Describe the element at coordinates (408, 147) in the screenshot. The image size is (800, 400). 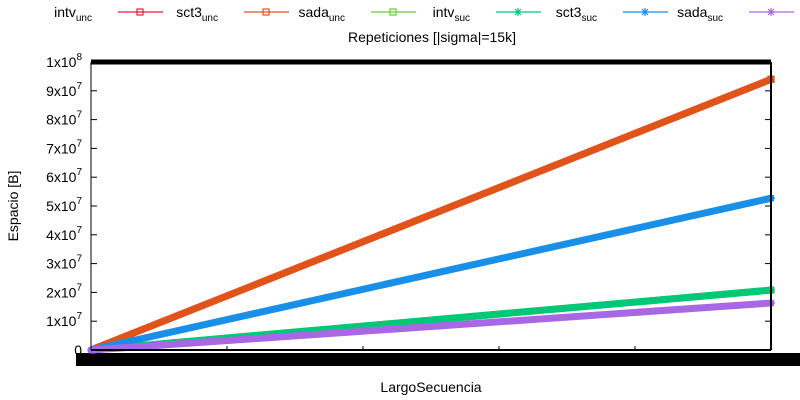
I see `y-tick: 7x107` at that location.